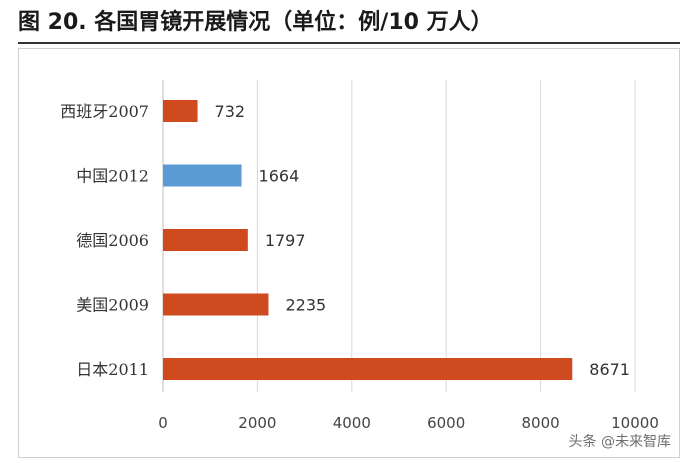 This screenshot has width=687, height=463. I want to click on x-tick-label: 8000, so click(541, 423).